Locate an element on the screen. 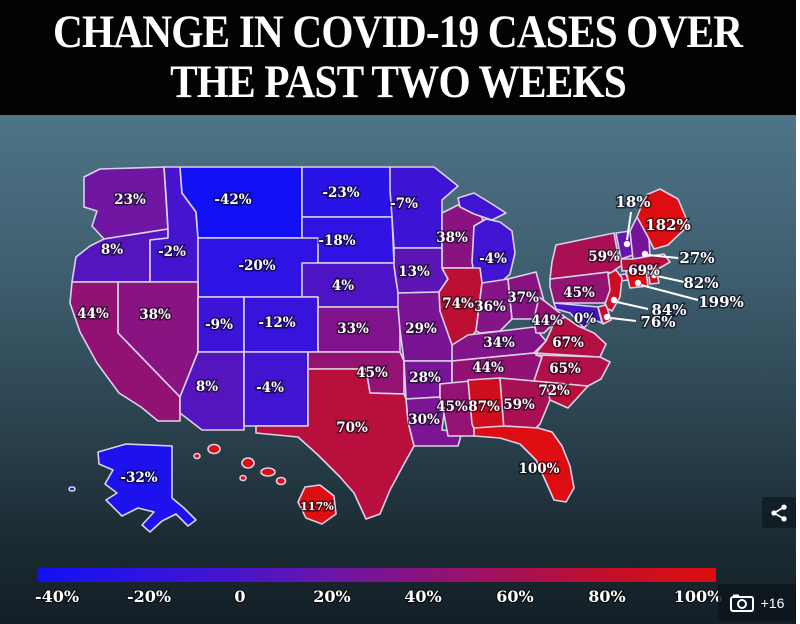 Image resolution: width=800 pixels, height=624 pixels. state-label-wy: -20% is located at coordinates (256, 266).